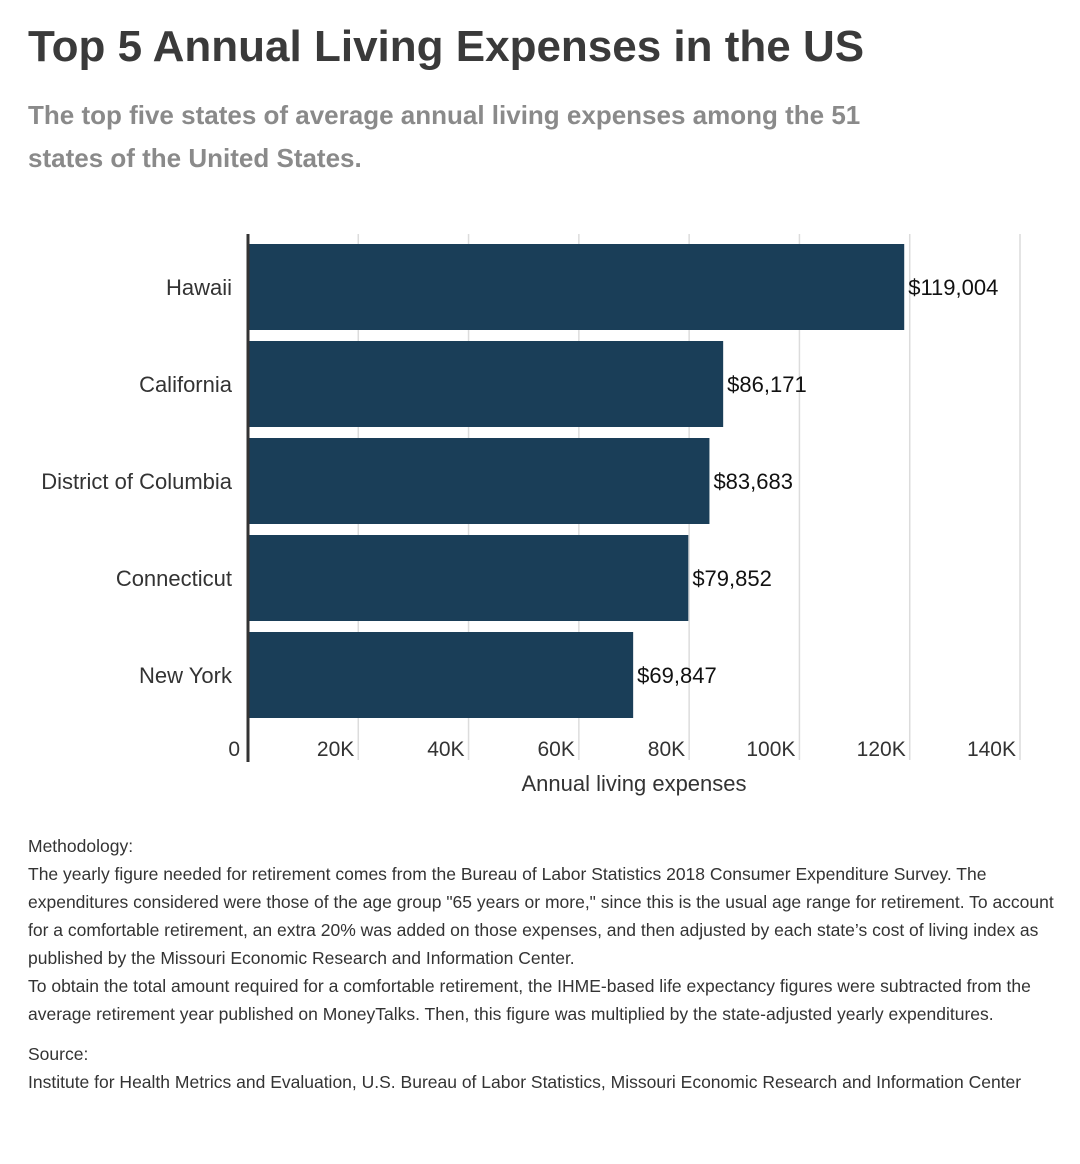 The image size is (1080, 1164). What do you see at coordinates (186, 384) in the screenshot?
I see `category-label: California` at bounding box center [186, 384].